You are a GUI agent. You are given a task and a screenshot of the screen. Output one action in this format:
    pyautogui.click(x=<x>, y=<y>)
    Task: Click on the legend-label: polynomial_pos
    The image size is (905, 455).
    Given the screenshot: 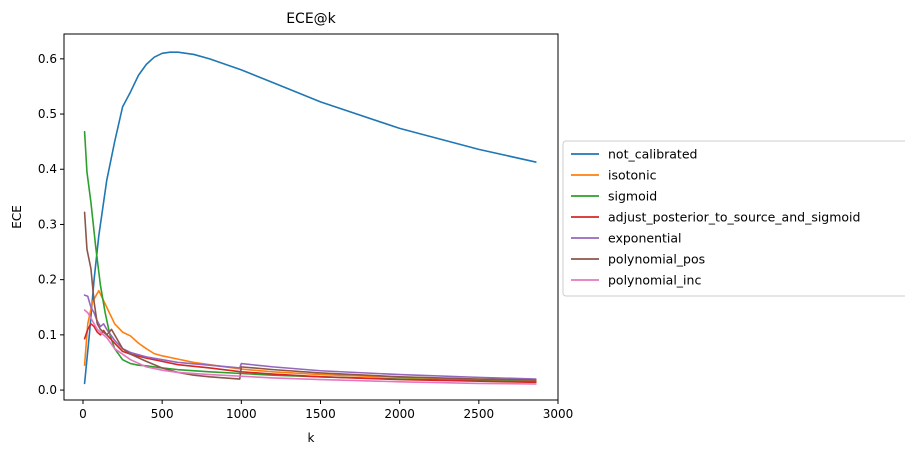 What is the action you would take?
    pyautogui.click(x=656, y=259)
    